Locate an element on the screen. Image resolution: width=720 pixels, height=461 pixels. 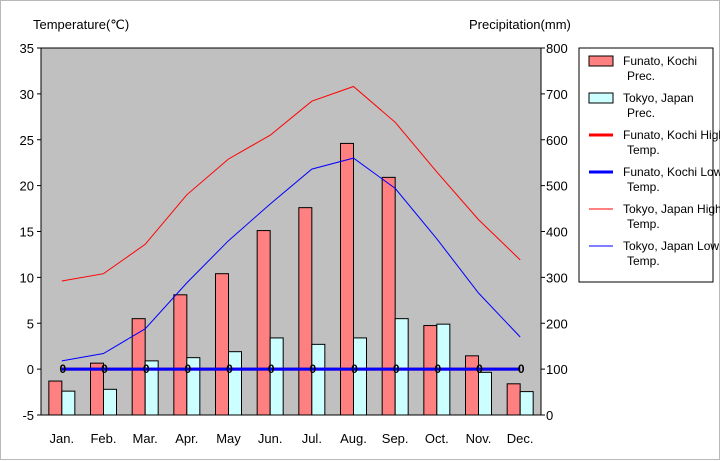
right-tick-label: 400 is located at coordinates (557, 232).